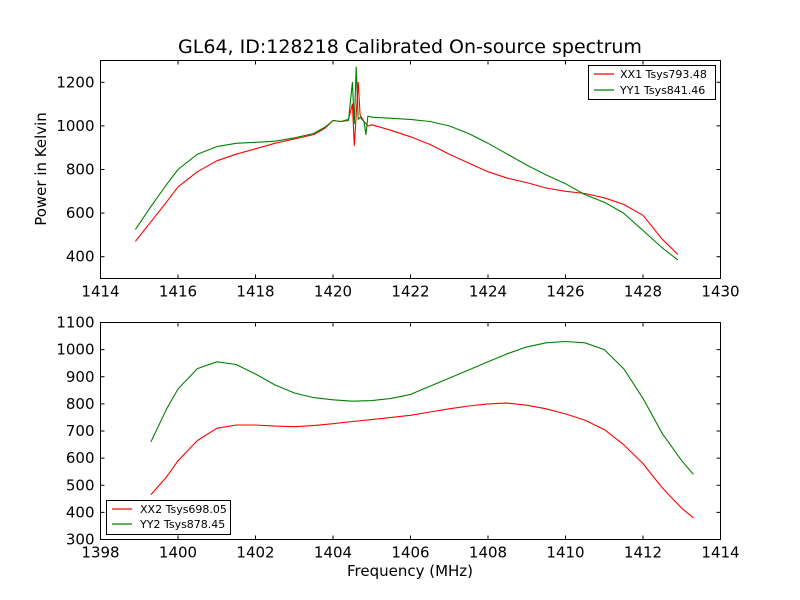  What do you see at coordinates (80, 458) in the screenshot?
I see `bottom-y-tick-label: 600` at bounding box center [80, 458].